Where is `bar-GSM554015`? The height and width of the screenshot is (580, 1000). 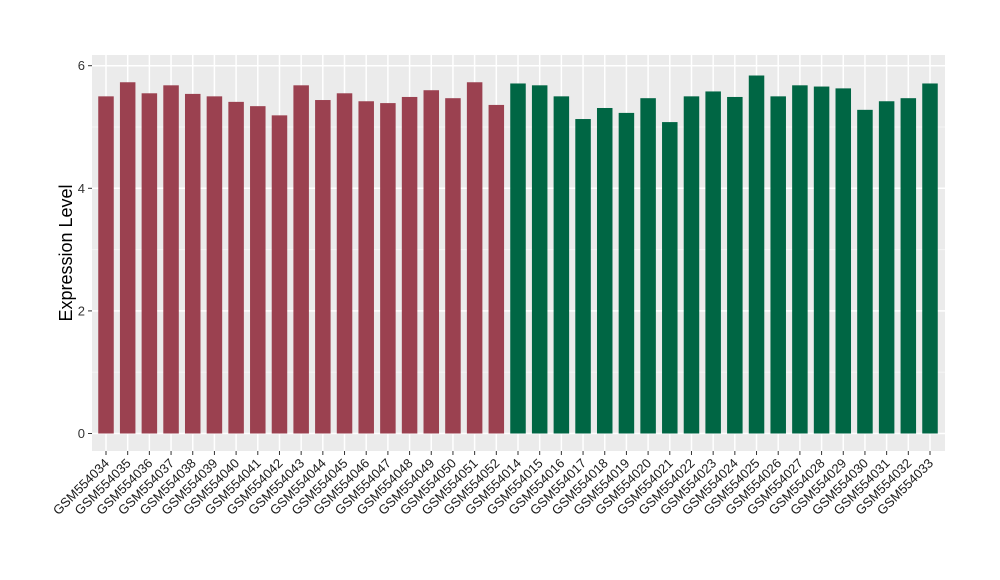
bar-GSM554015 is located at coordinates (539, 259).